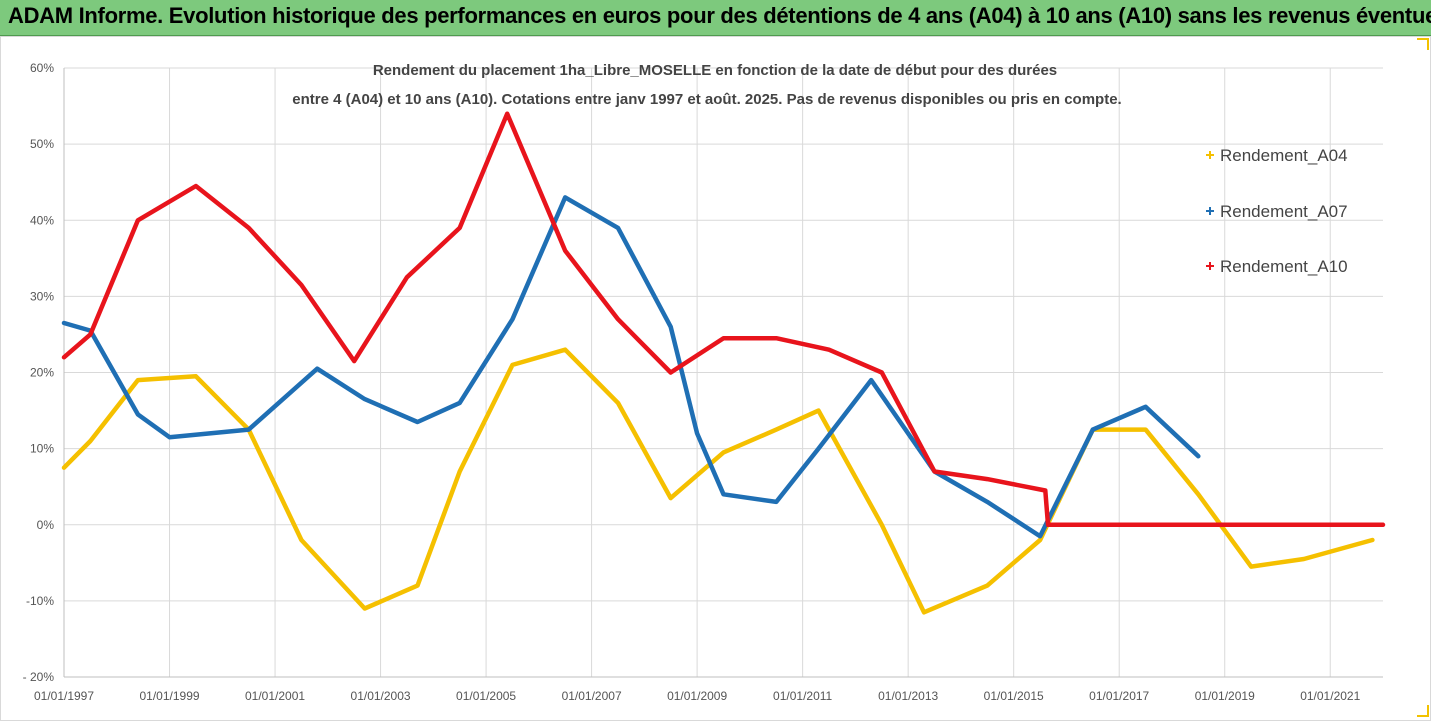 The image size is (1431, 721). What do you see at coordinates (39, 677) in the screenshot?
I see `y-tick-label: - 20%` at bounding box center [39, 677].